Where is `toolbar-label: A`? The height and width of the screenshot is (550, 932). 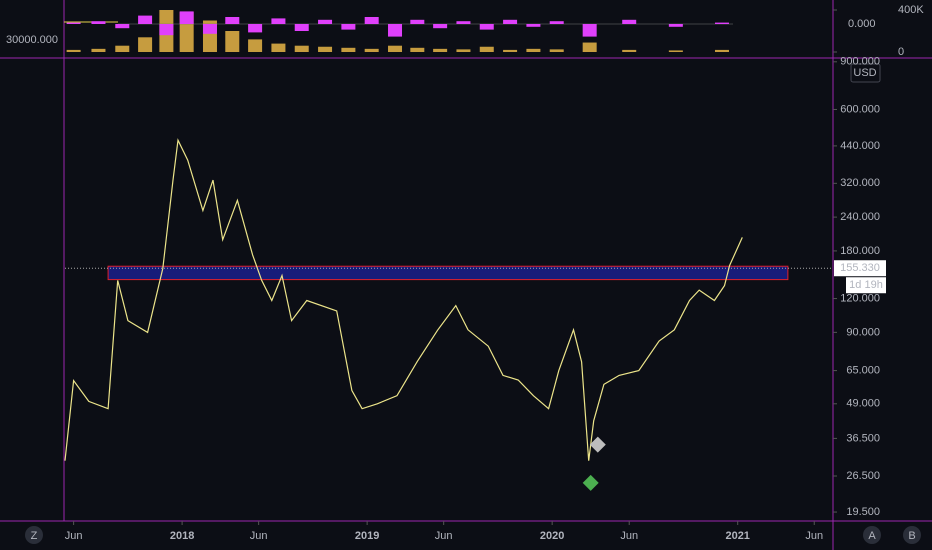 toolbar-label: A is located at coordinates (872, 536).